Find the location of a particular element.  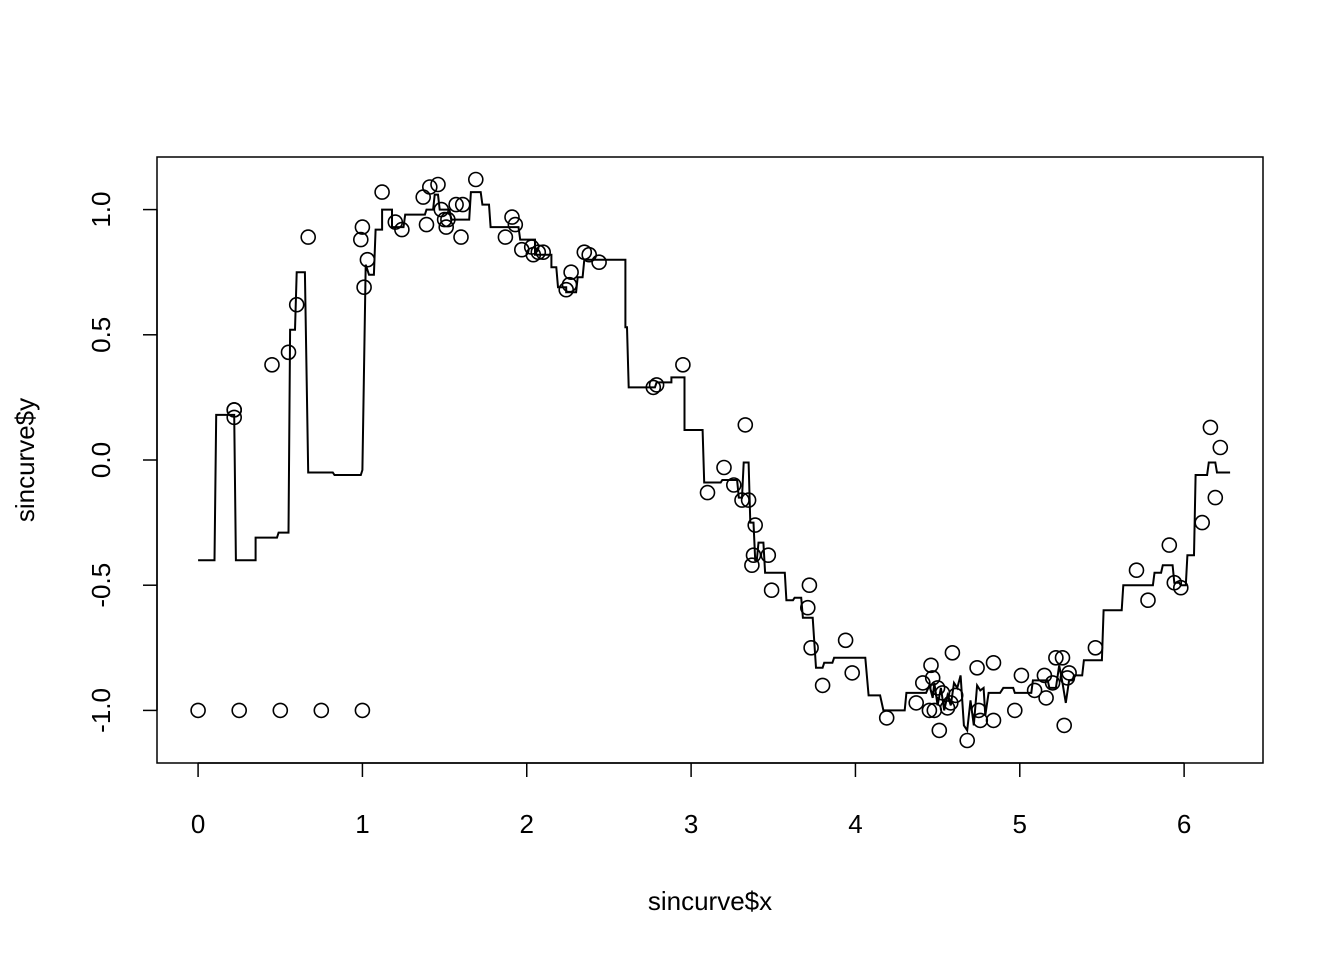

x-axis-label: sincurve$x is located at coordinates (710, 901).